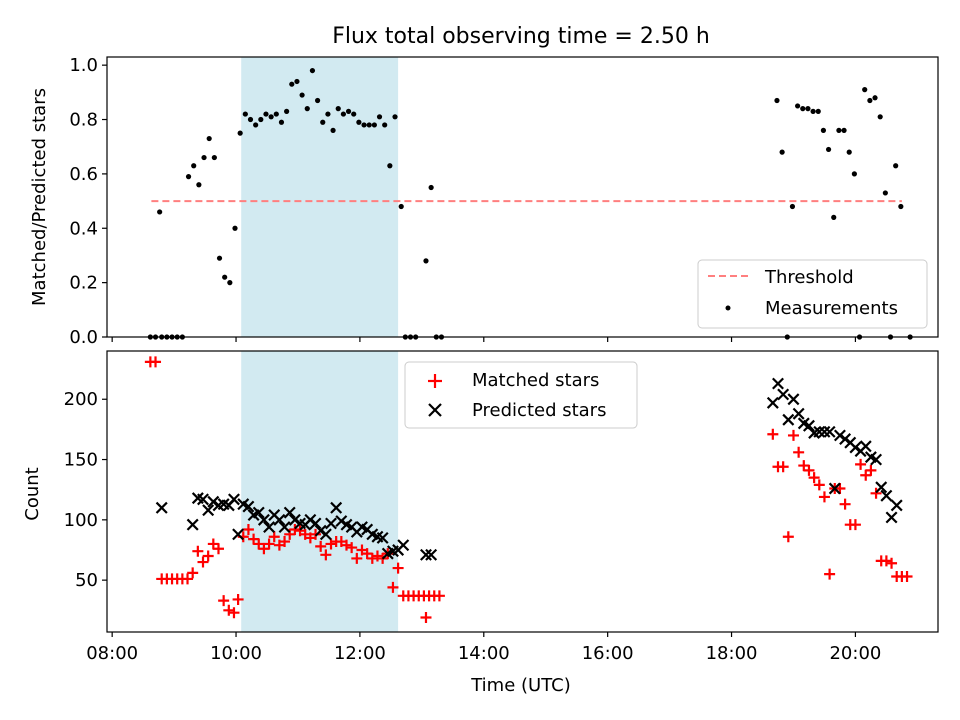 This screenshot has height=720, width=960. What do you see at coordinates (236, 653) in the screenshot?
I see `x-tick-label: 10:00` at bounding box center [236, 653].